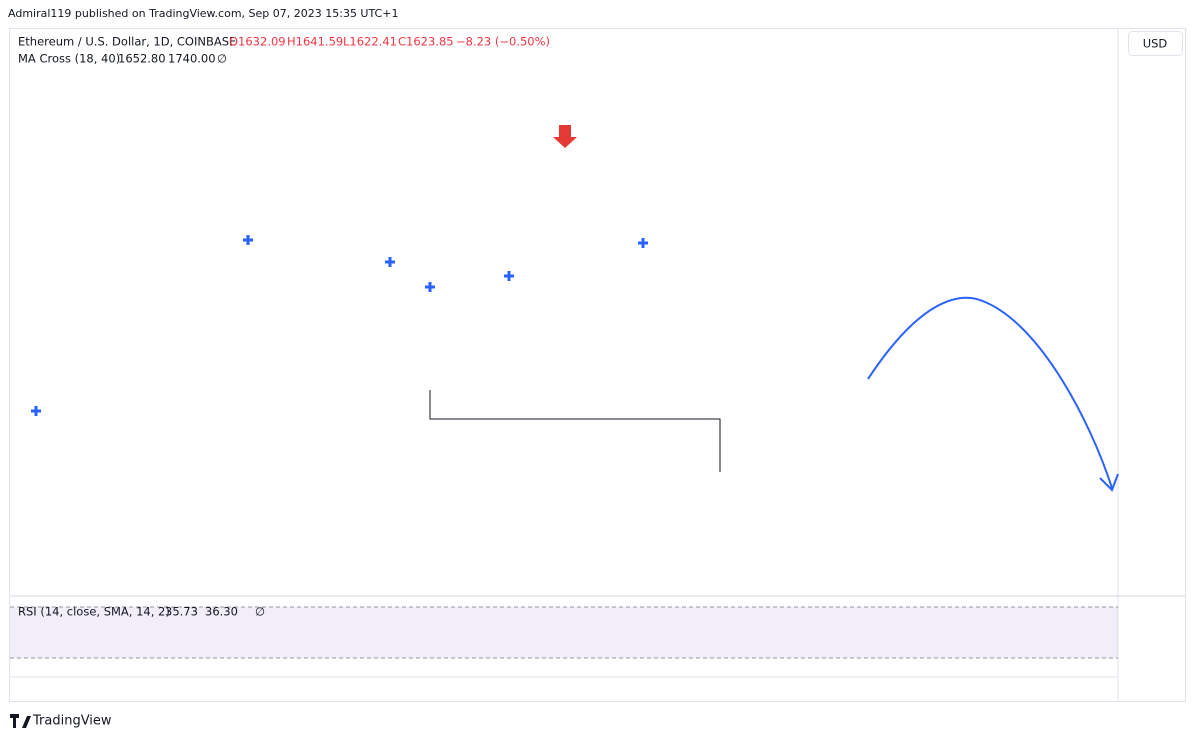 This screenshot has width=1195, height=738. Describe the element at coordinates (72, 721) in the screenshot. I see `footer-brand: TradingView` at that location.